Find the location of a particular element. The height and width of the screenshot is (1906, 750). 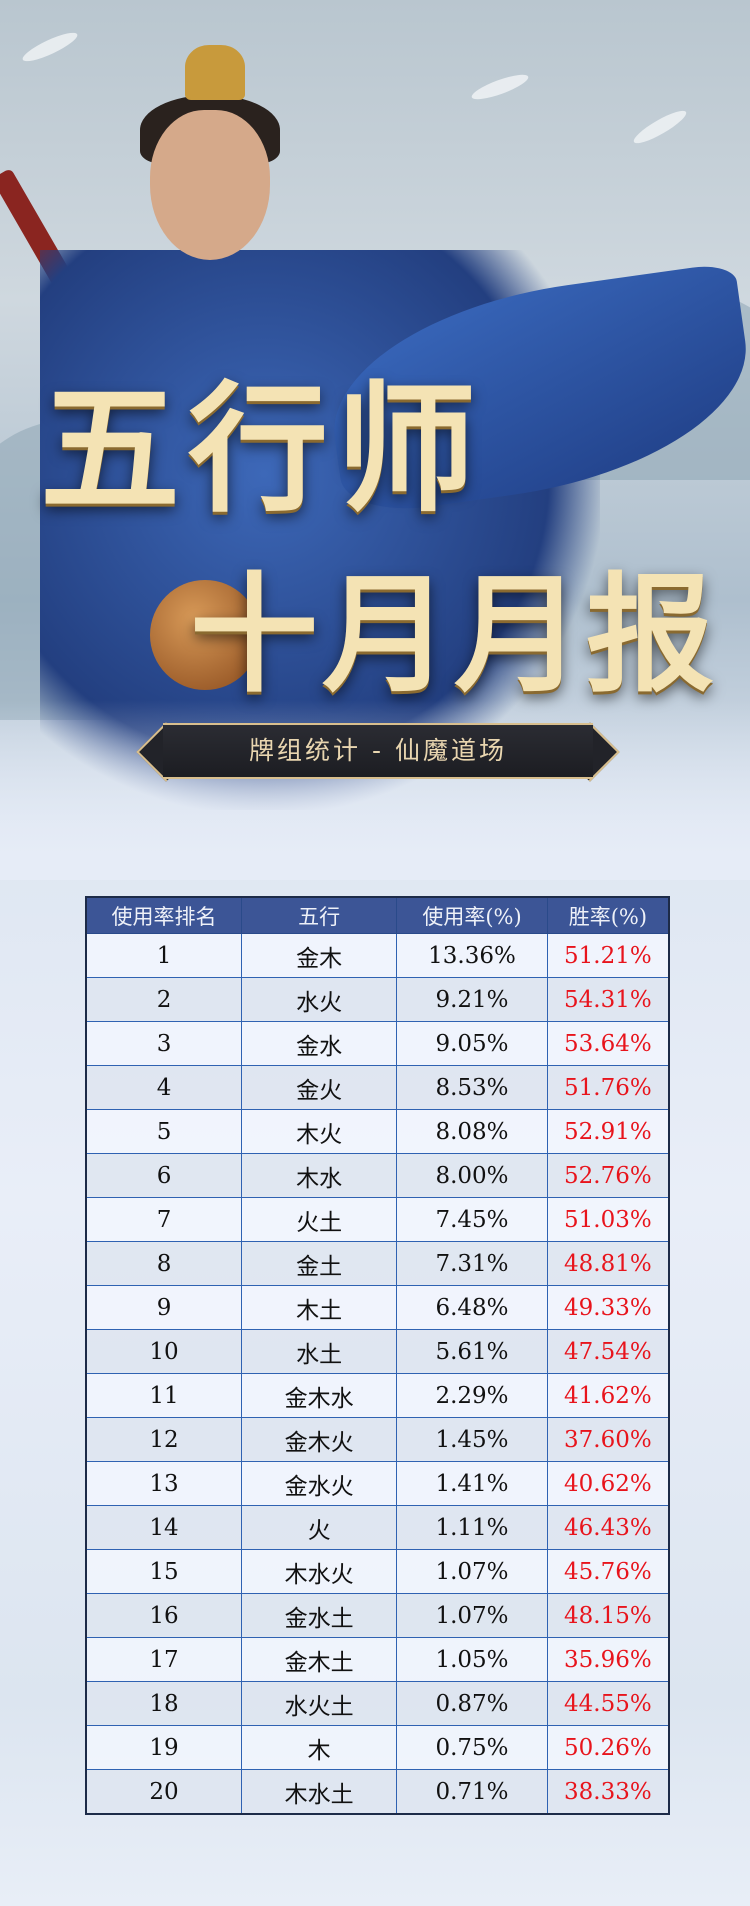

win-rate-cell: 53.64% is located at coordinates (608, 1043).